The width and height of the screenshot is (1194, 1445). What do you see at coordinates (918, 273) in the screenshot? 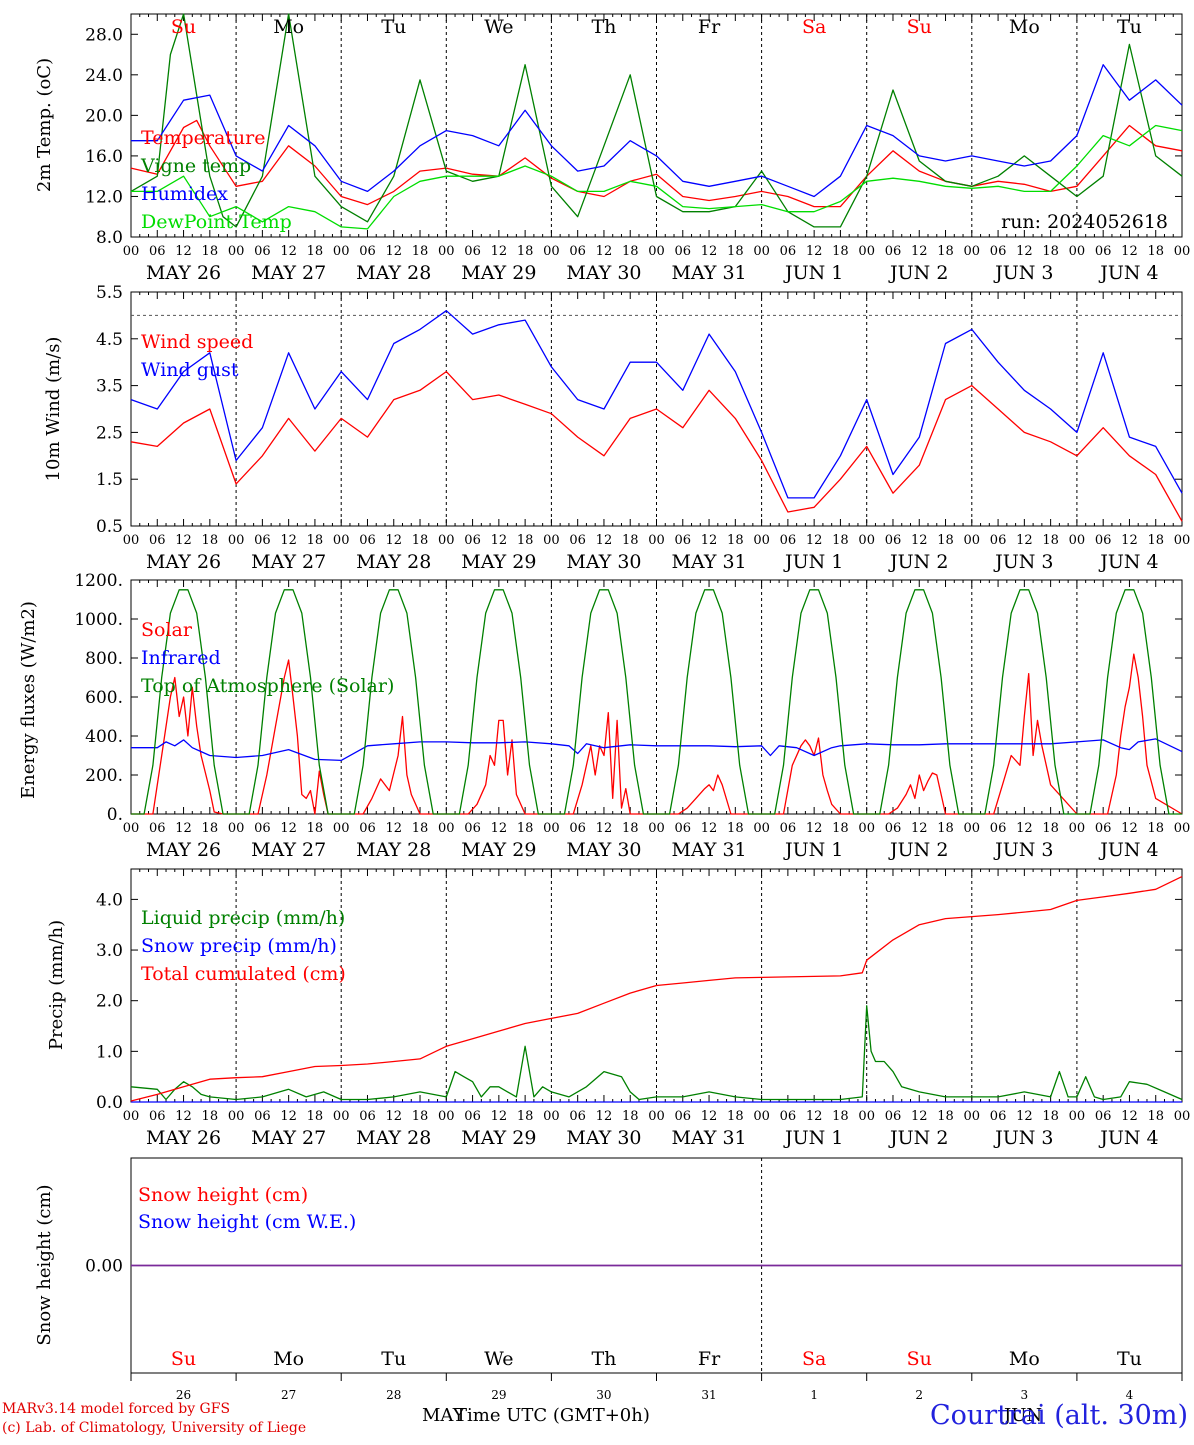
I see `date-label: JUN 2` at bounding box center [918, 273].